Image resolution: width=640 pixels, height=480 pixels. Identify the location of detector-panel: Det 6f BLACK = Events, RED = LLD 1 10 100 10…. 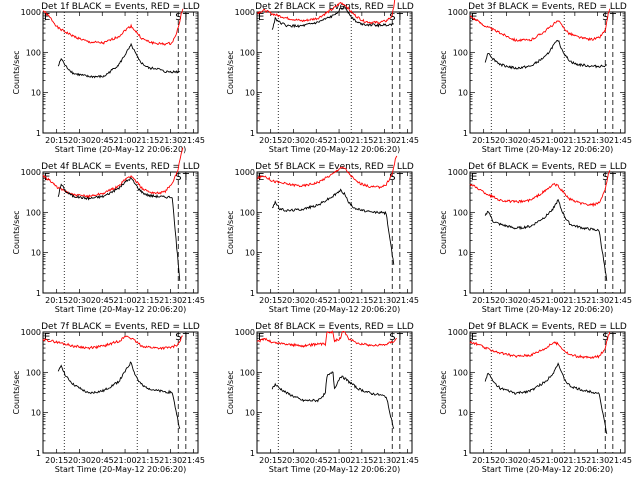
(535, 238).